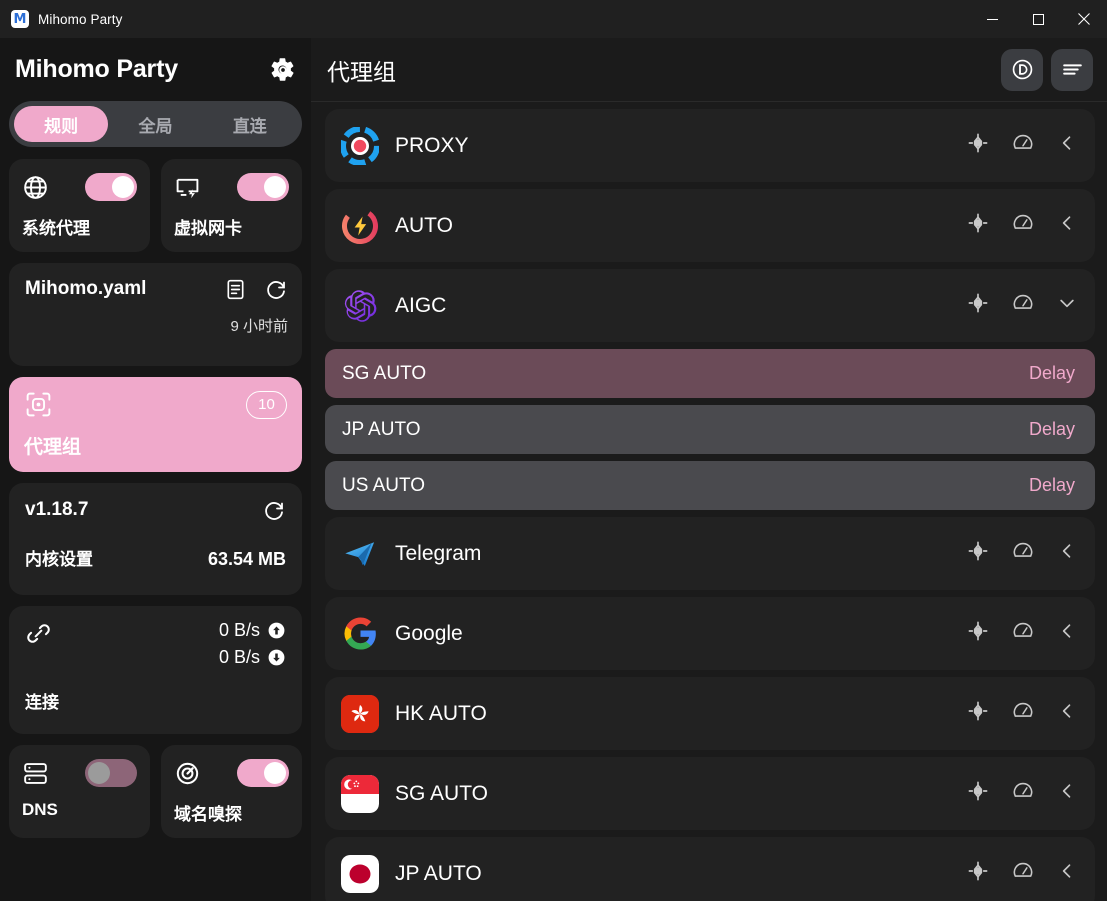 This screenshot has height=901, width=1107. What do you see at coordinates (155, 644) in the screenshot?
I see `connections-card-top: 0 B/s 0 B/s` at bounding box center [155, 644].